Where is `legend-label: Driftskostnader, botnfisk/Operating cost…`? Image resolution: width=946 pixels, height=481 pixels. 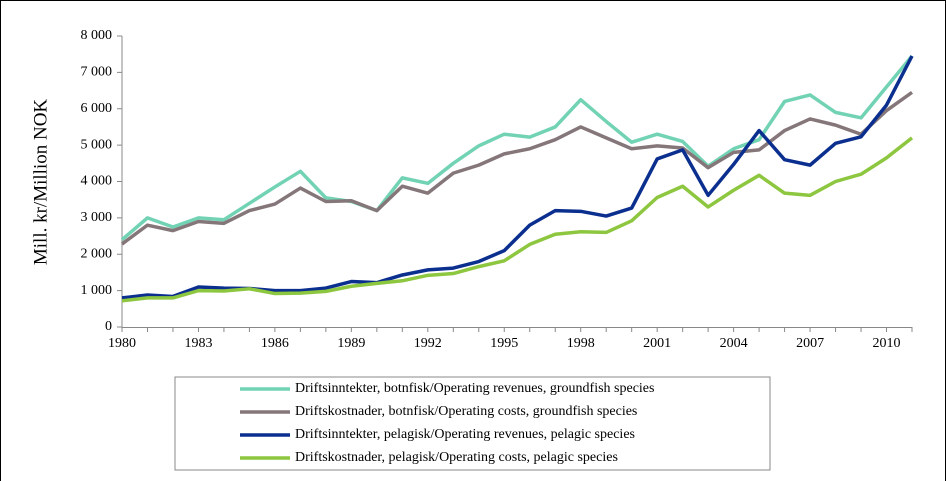 legend-label: Driftskostnader, botnfisk/Operating cost… is located at coordinates (466, 411).